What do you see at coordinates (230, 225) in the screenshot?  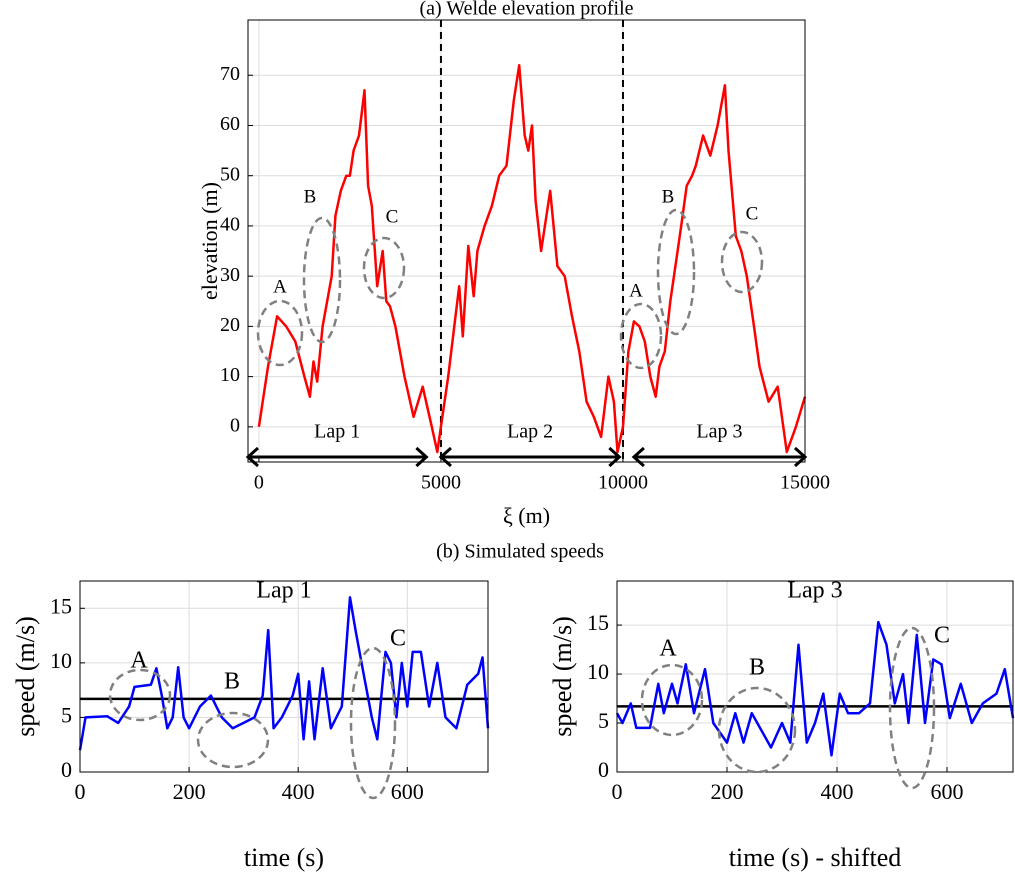 I see `y-tick-label: 40` at bounding box center [230, 225].